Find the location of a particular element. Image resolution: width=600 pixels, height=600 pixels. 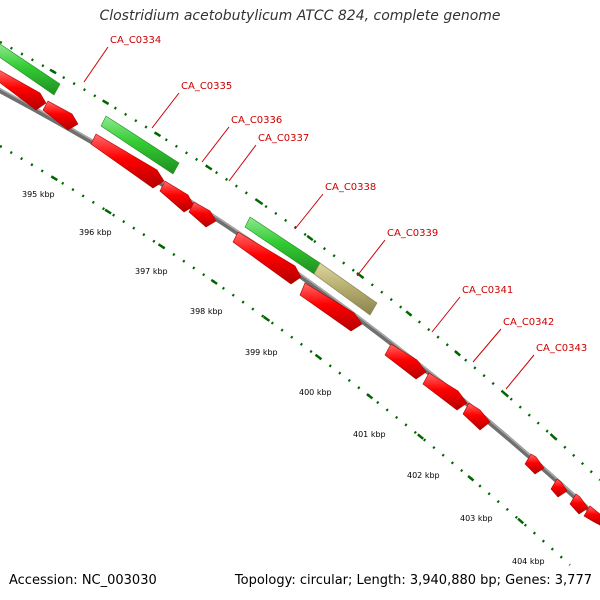

gene-label: CA_C0336 is located at coordinates (256, 120).